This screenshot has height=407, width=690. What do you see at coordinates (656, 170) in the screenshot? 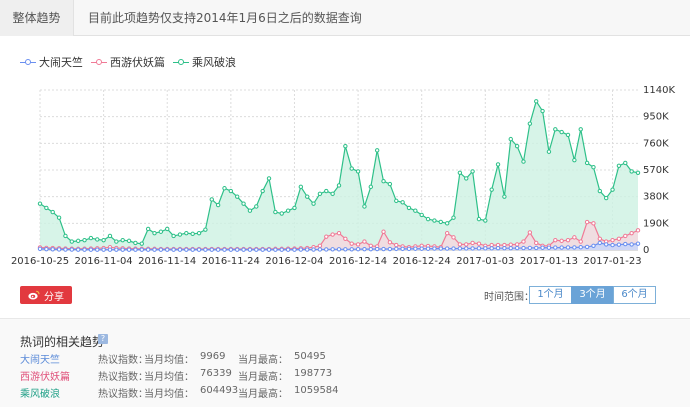
I see `y-tick-label: 570K` at bounding box center [656, 170].